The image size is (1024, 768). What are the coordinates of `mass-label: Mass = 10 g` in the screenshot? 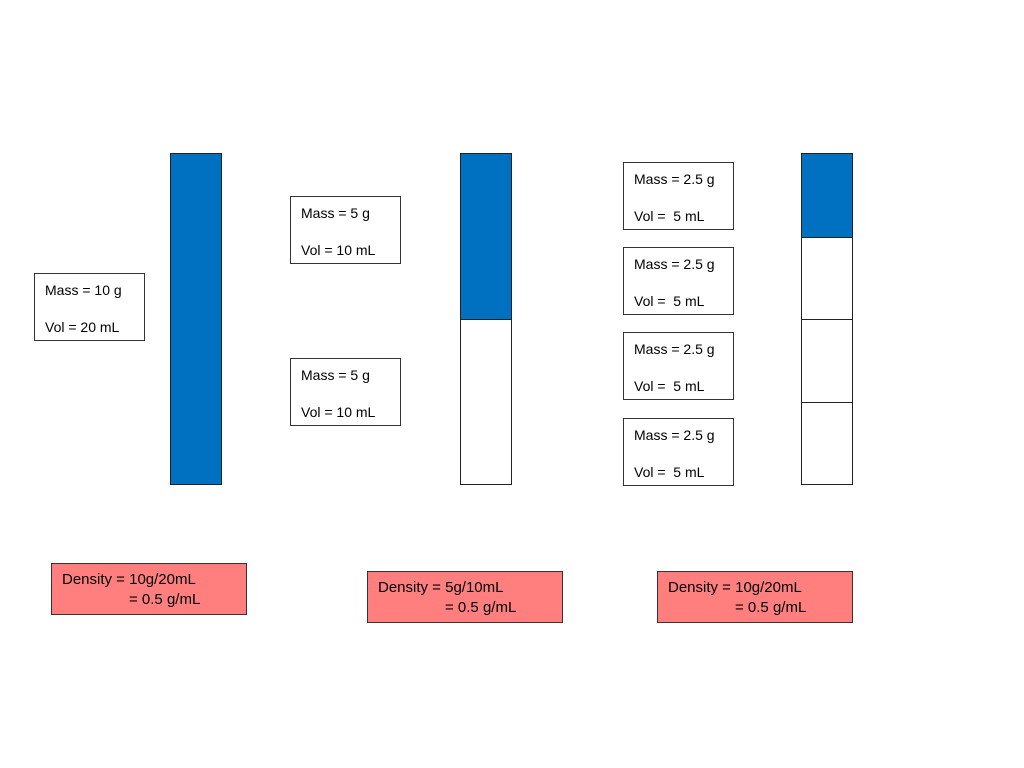 It's located at (83, 290).